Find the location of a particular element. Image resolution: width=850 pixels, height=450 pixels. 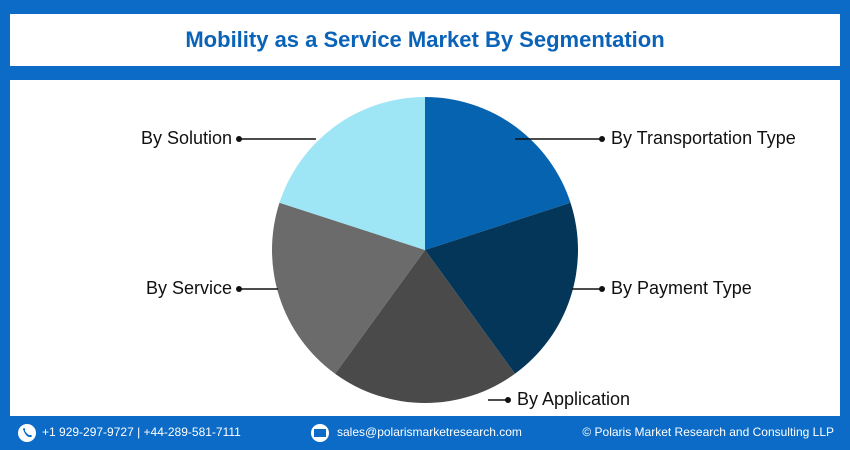

slice-label: By Application is located at coordinates (573, 399).